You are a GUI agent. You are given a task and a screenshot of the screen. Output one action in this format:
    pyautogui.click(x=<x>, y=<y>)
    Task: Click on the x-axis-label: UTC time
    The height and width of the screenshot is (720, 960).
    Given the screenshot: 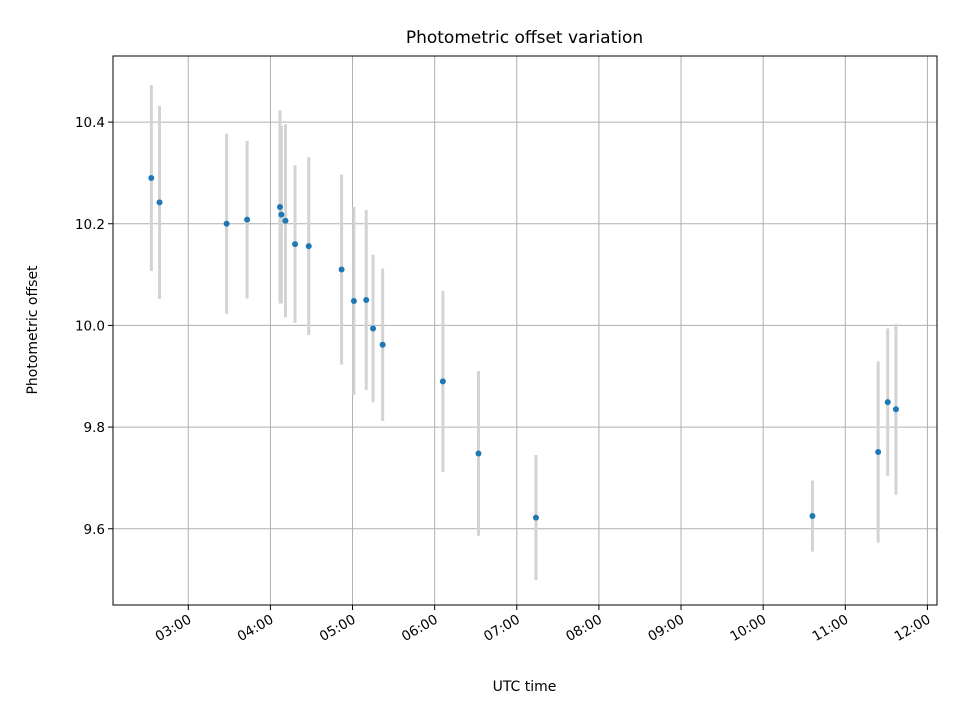 What is the action you would take?
    pyautogui.click(x=525, y=687)
    